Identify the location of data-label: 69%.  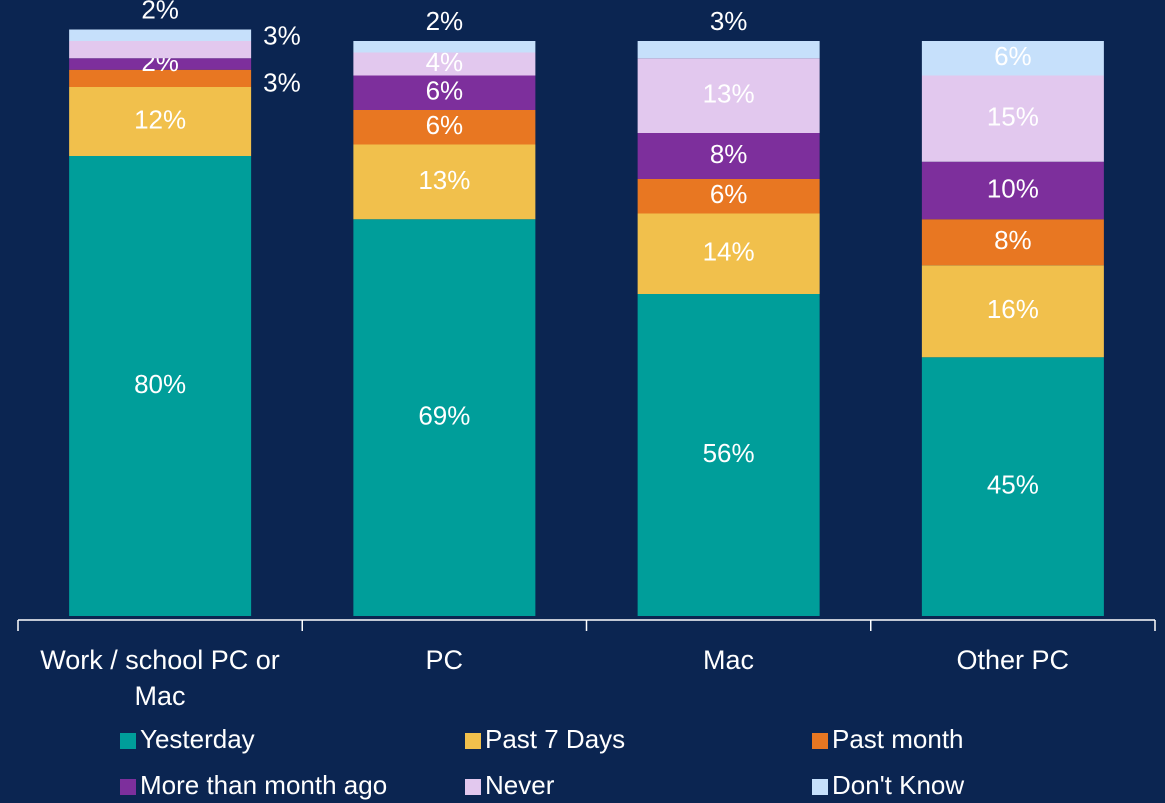
(444, 416).